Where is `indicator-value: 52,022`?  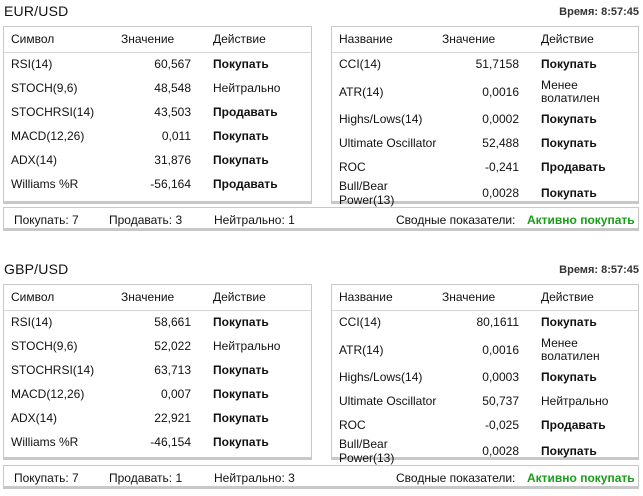
indicator-value: 52,022 is located at coordinates (172, 346).